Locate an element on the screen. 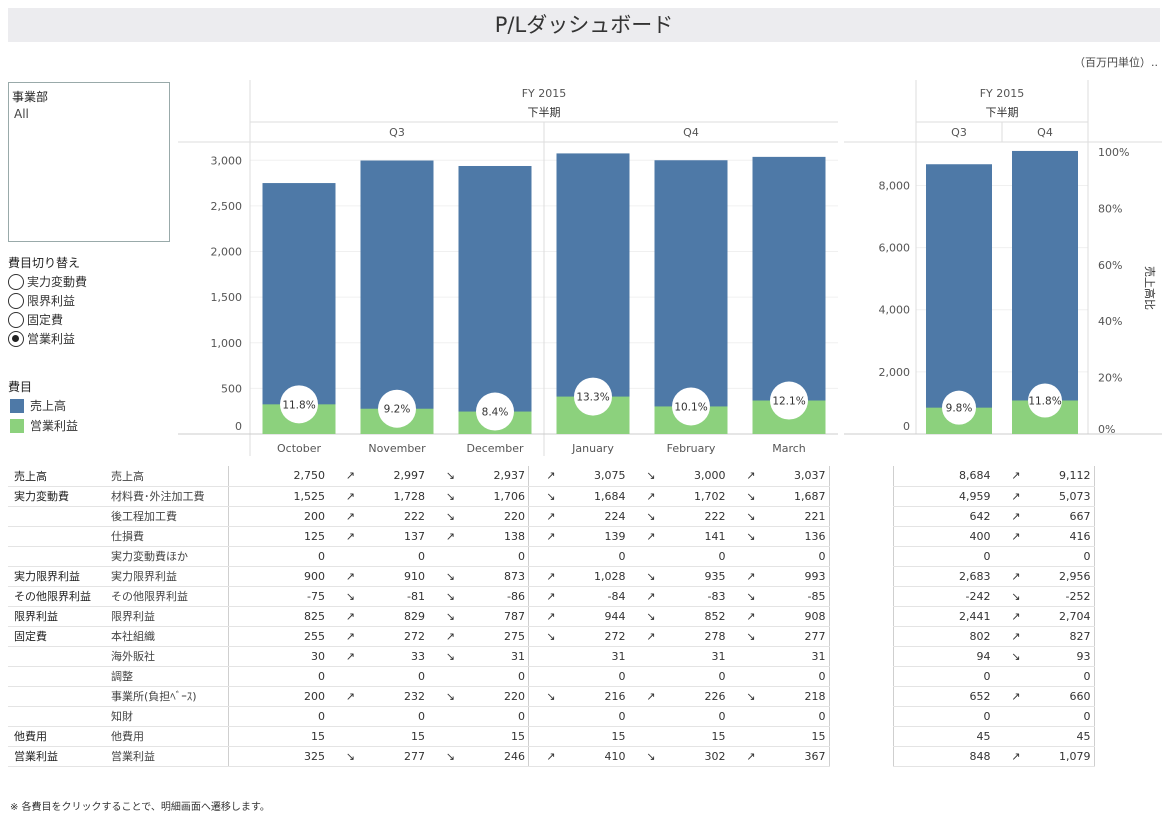 This screenshot has width=1168, height=826. table-row: 調整 0 0 0 0 0 0 is located at coordinates (419, 676).